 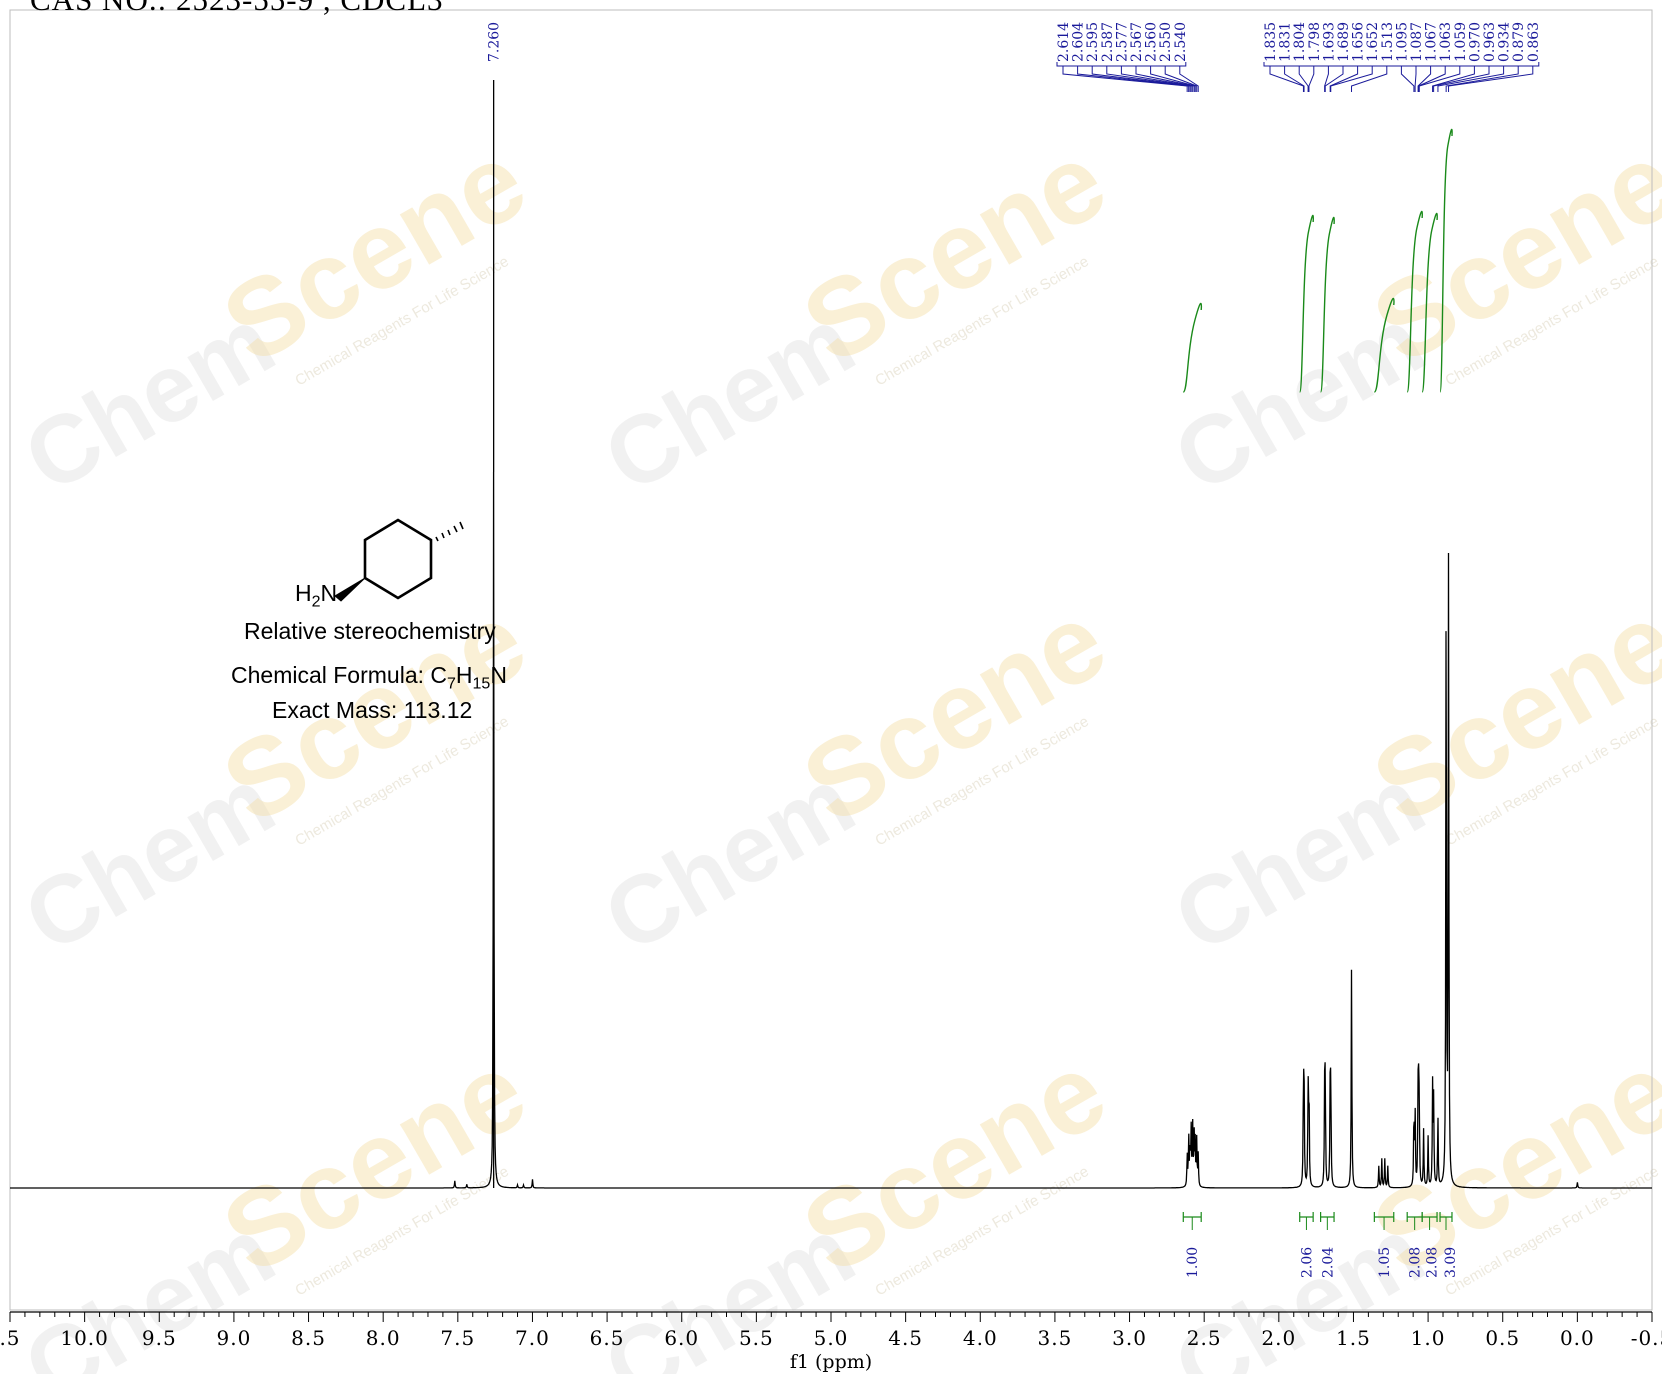 I want to click on x-tick-label: 4.5, so click(x=905, y=1338).